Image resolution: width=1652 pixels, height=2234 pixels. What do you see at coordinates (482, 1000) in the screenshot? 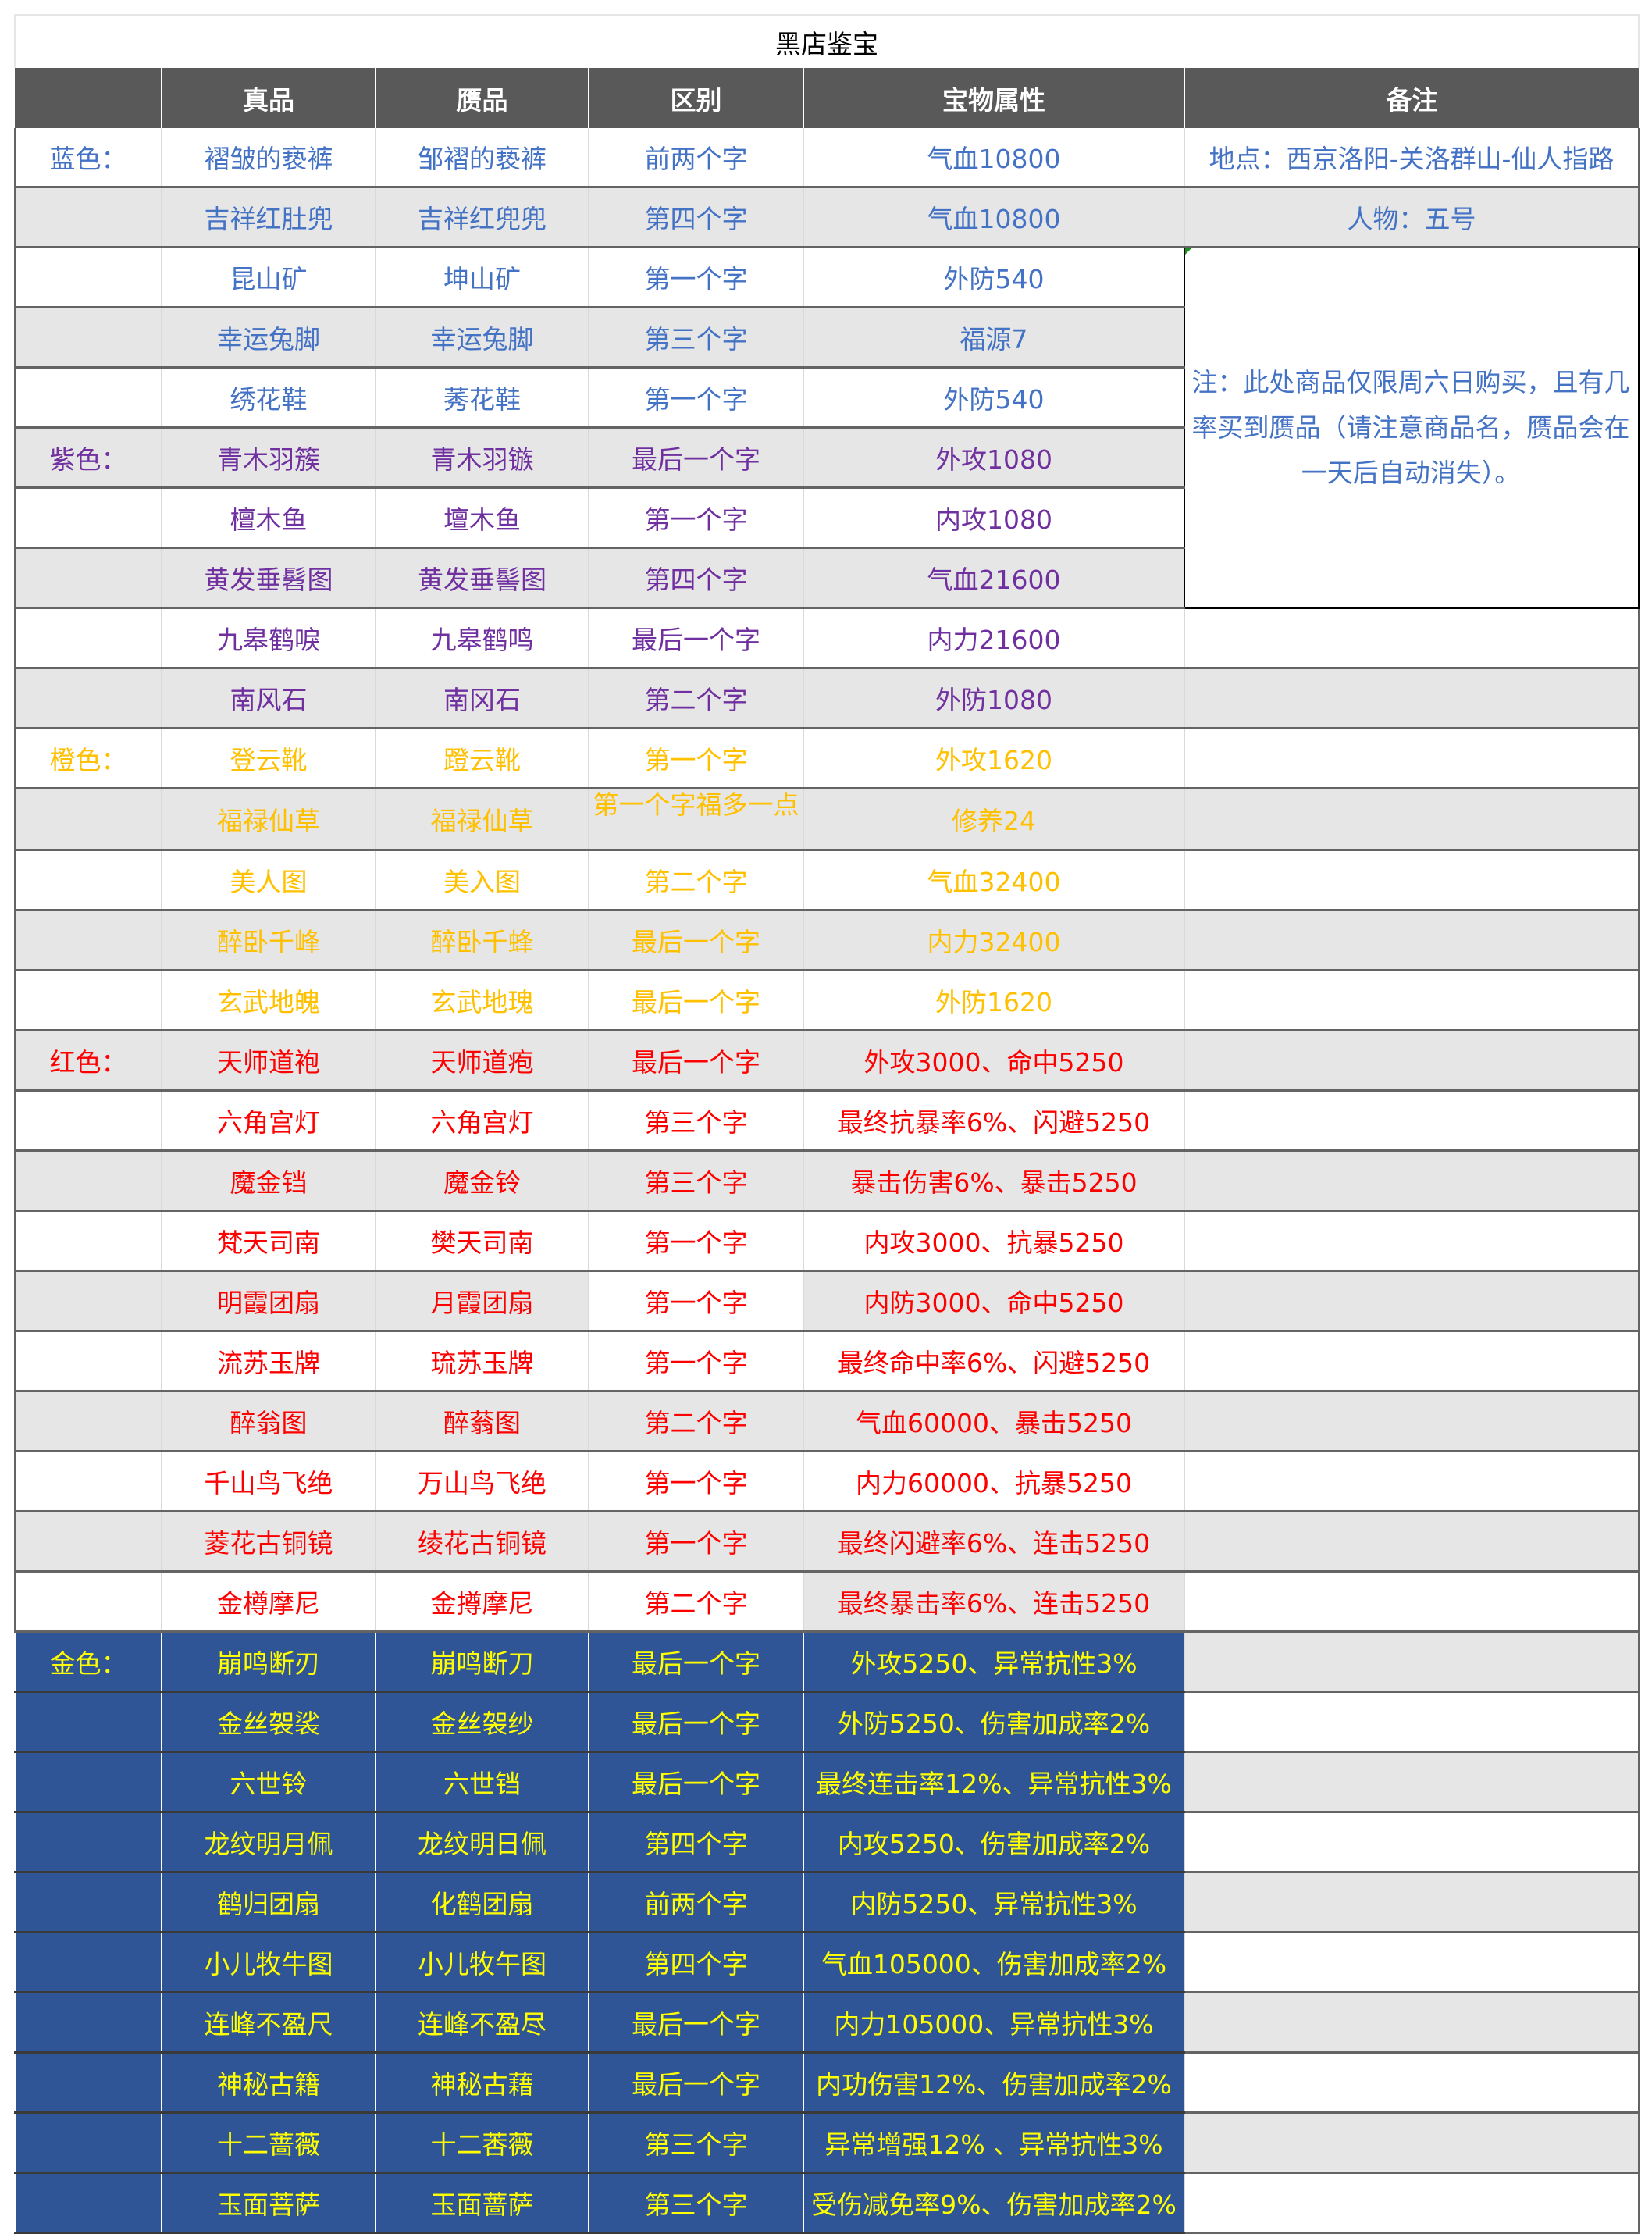
I see `fake-item-cell: 玄武地瑰` at bounding box center [482, 1000].